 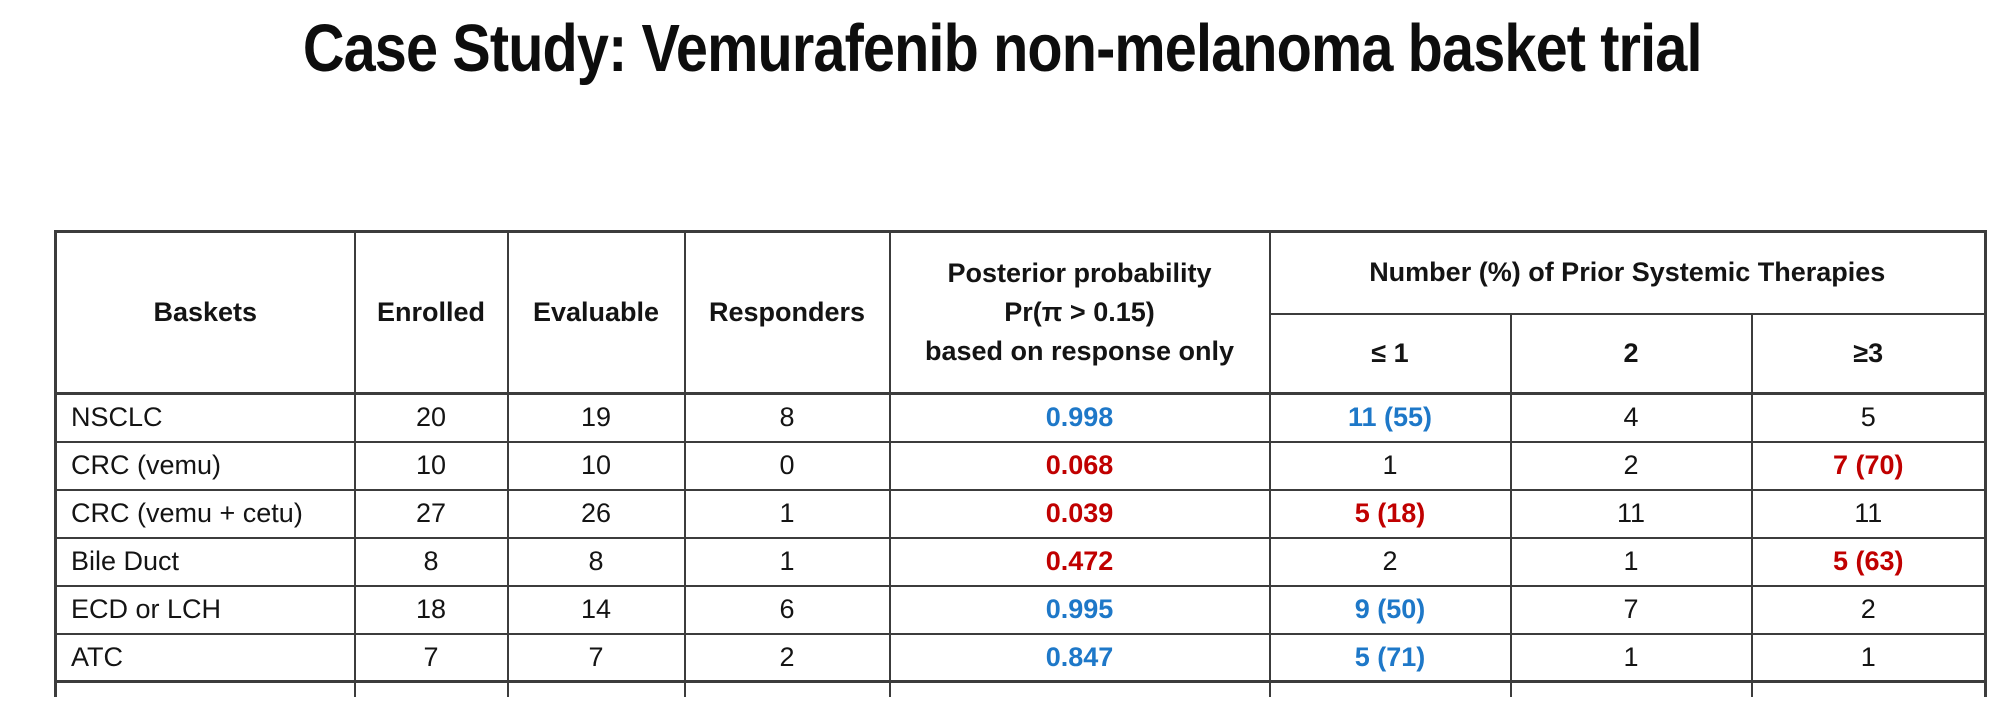 I want to click on evaluable-value: 19, so click(x=596, y=417).